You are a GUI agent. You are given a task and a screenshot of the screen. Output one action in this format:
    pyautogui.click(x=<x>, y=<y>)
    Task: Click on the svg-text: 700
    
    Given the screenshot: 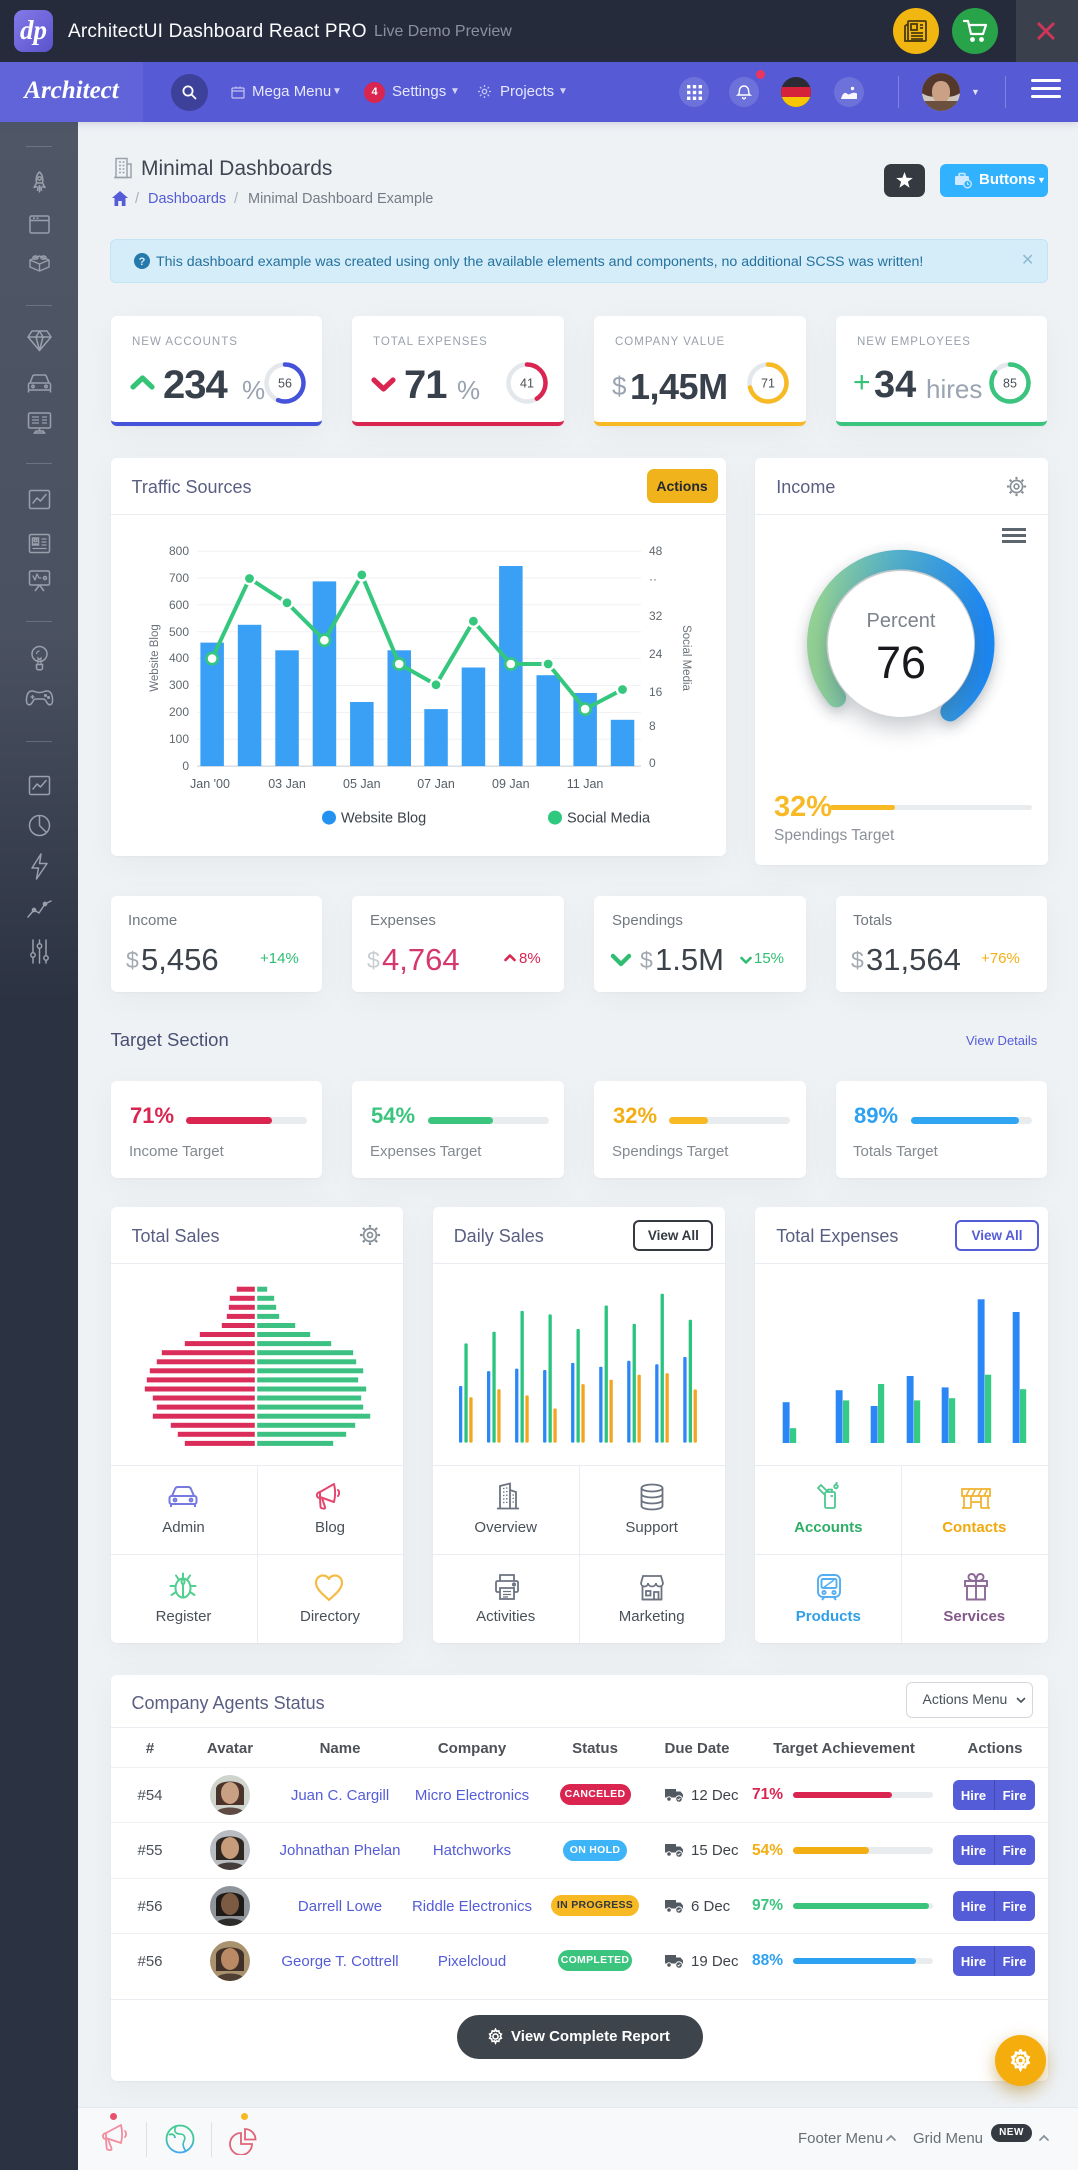 What is the action you would take?
    pyautogui.click(x=178, y=578)
    